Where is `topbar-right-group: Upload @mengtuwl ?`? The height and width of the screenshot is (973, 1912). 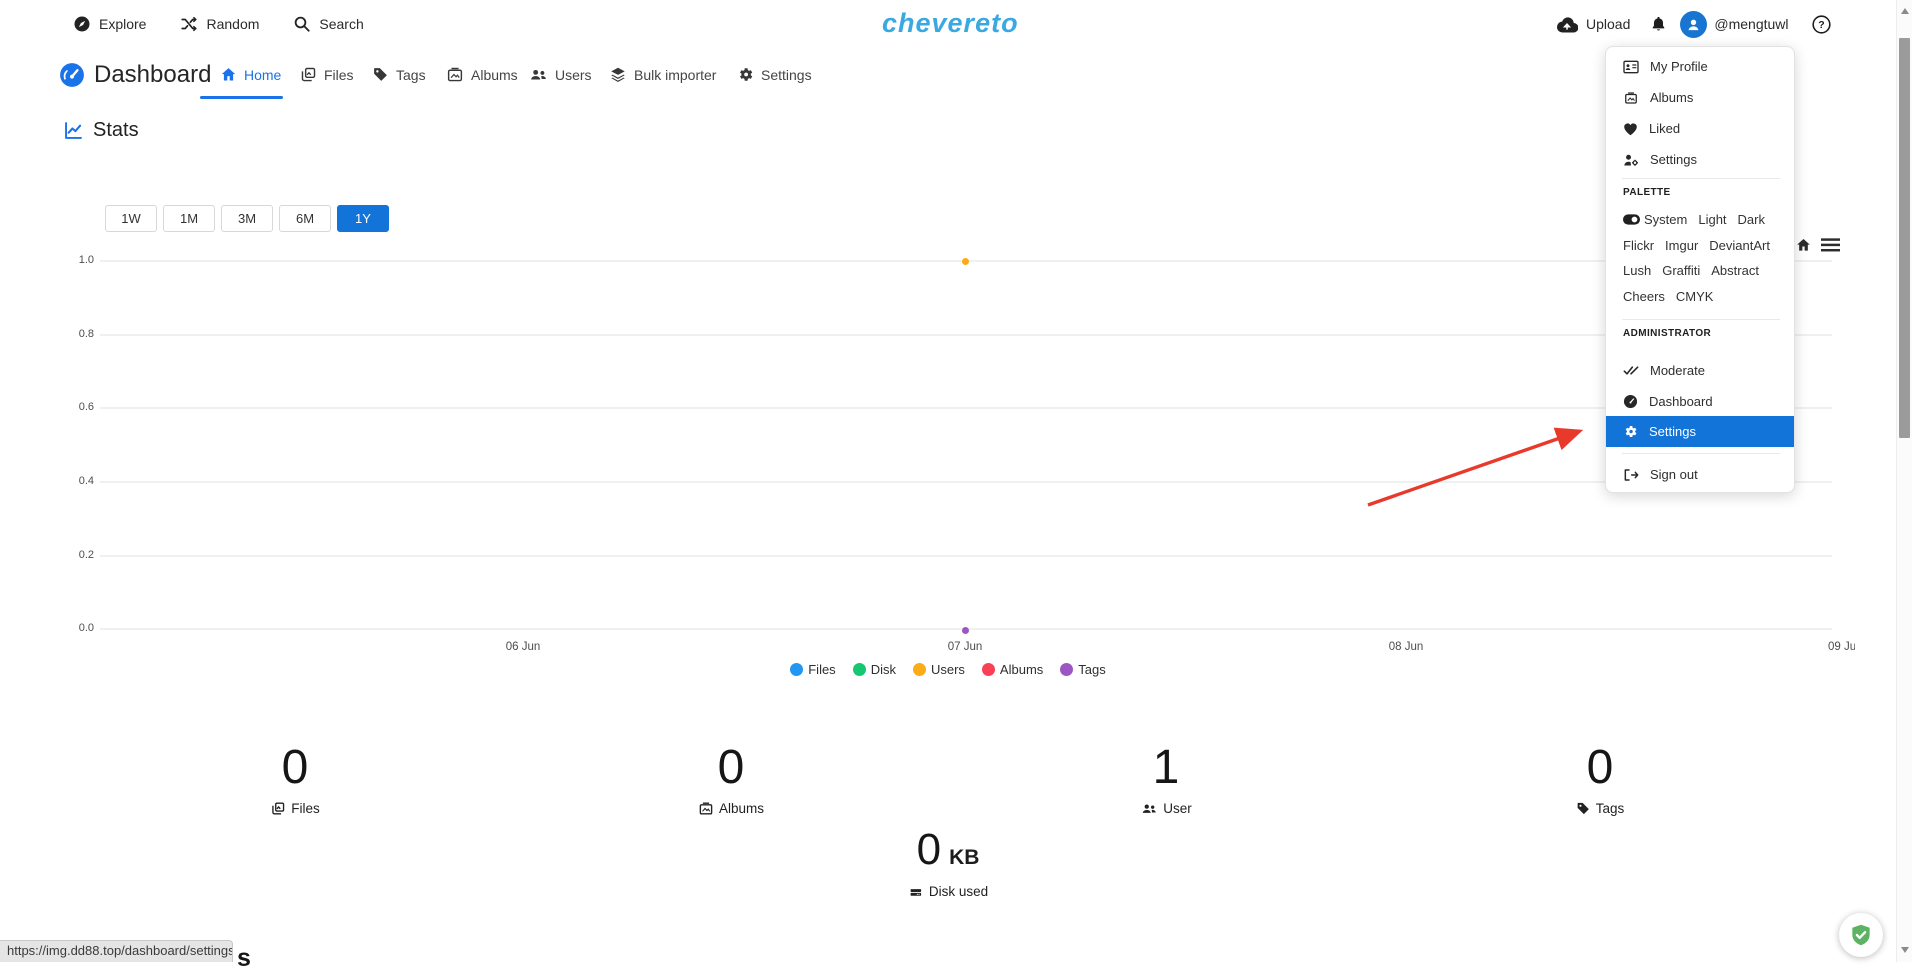 topbar-right-group: Upload @mengtuwl ? is located at coordinates (1694, 24).